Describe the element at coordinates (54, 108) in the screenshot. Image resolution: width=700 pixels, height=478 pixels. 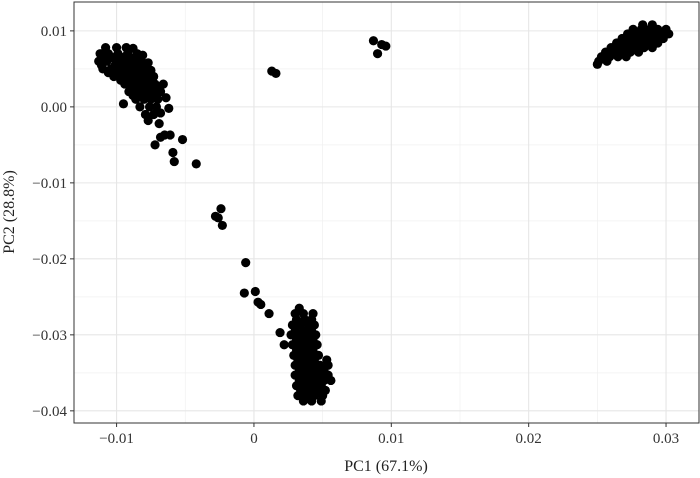
I see `y-tick-label: 0.00` at that location.